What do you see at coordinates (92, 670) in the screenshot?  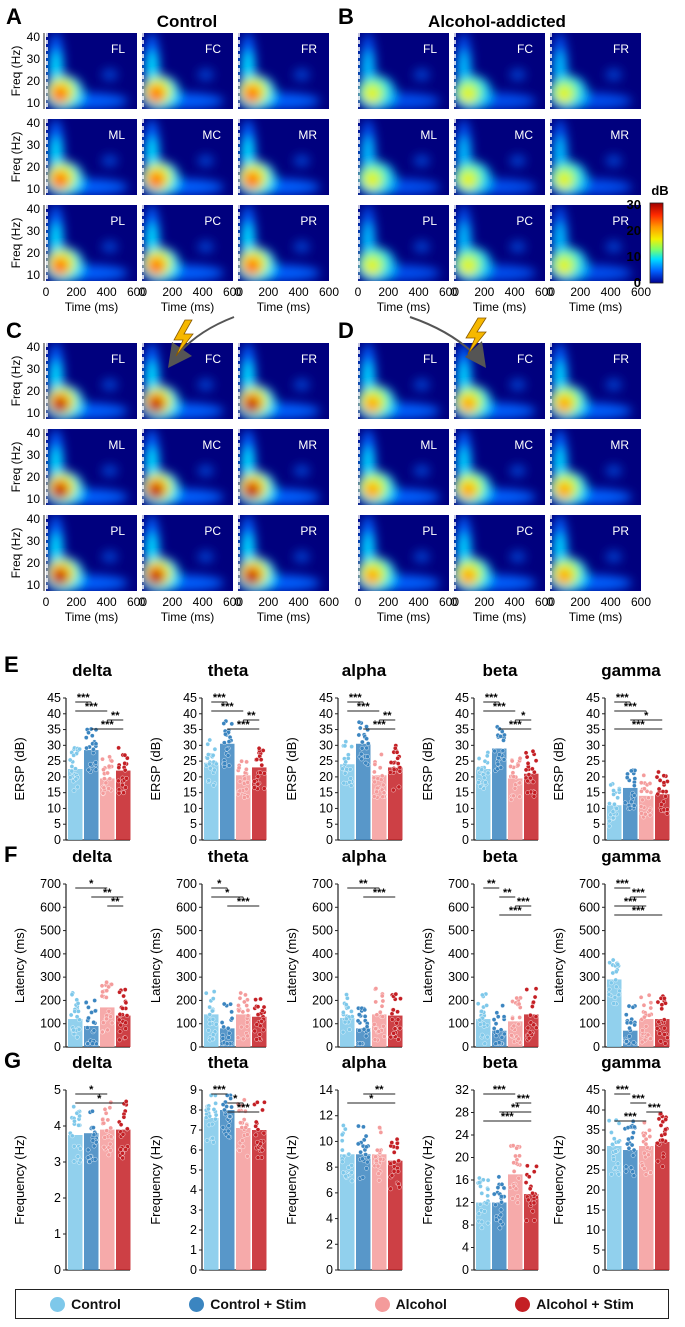 I see `chart-title: delta` at bounding box center [92, 670].